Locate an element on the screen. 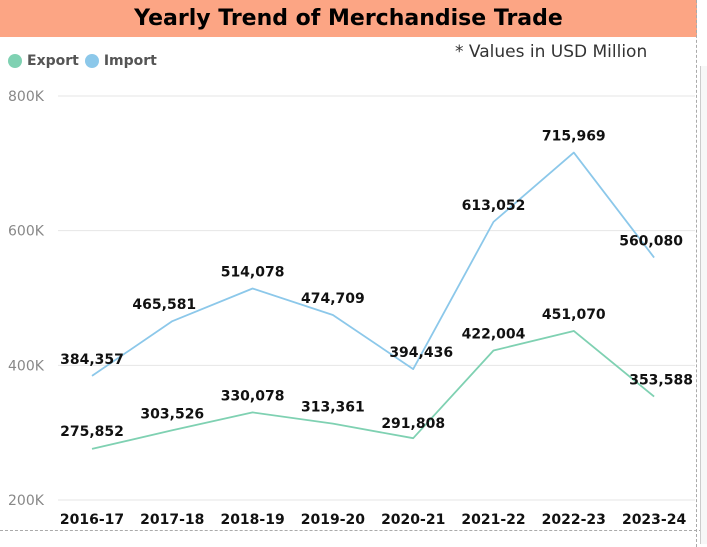 The image size is (707, 547). data-label-import: 613,052 is located at coordinates (494, 206).